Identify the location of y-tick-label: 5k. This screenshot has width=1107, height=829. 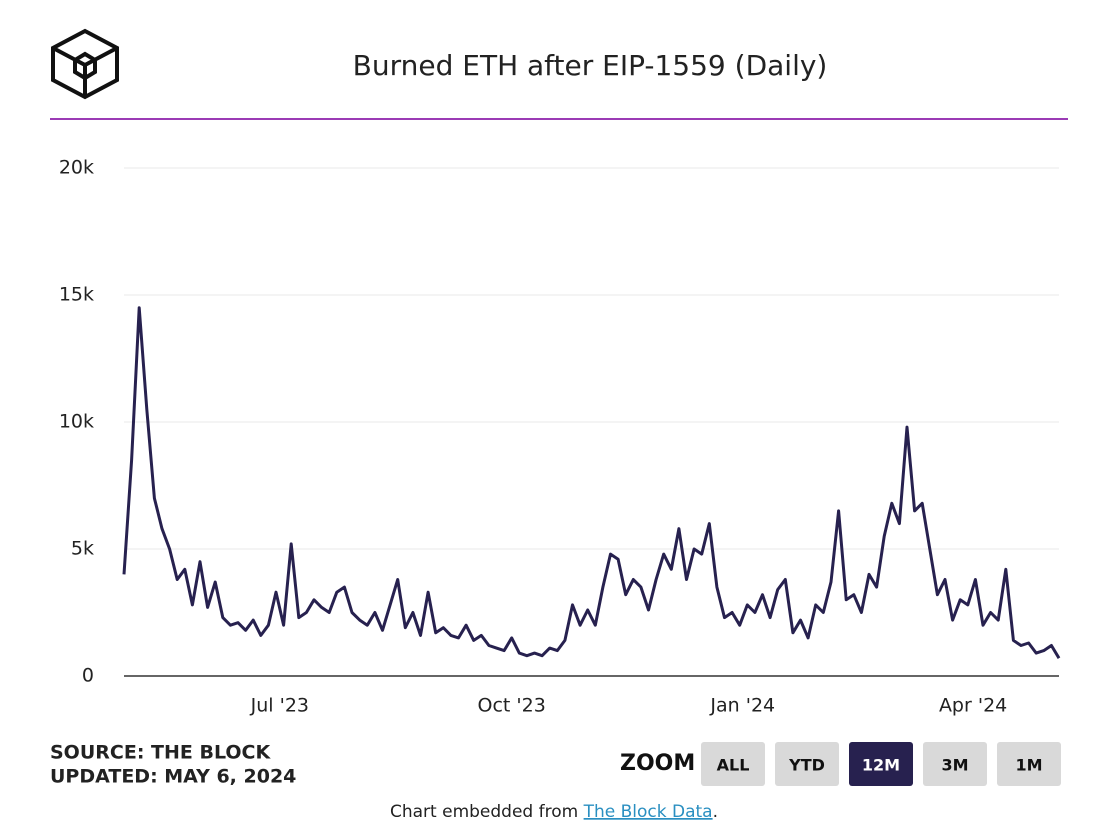
(82, 549).